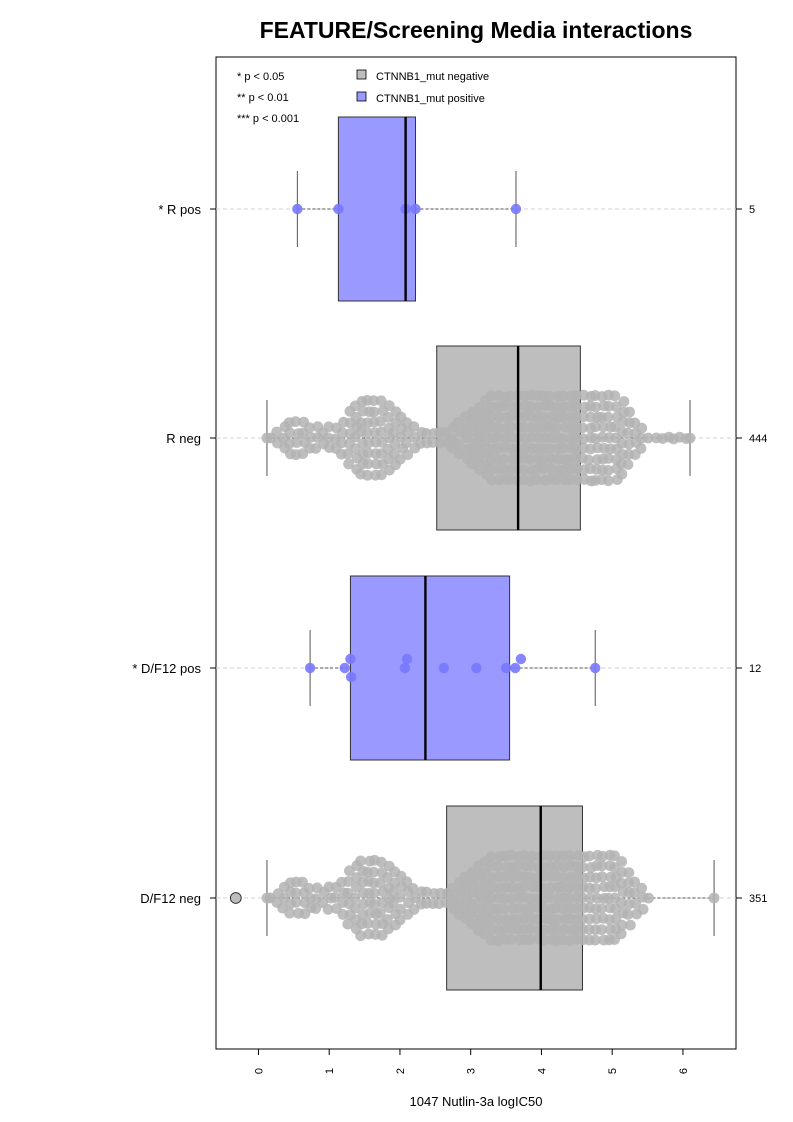 Image resolution: width=793 pixels, height=1122 pixels. I want to click on group-count: 5, so click(752, 210).